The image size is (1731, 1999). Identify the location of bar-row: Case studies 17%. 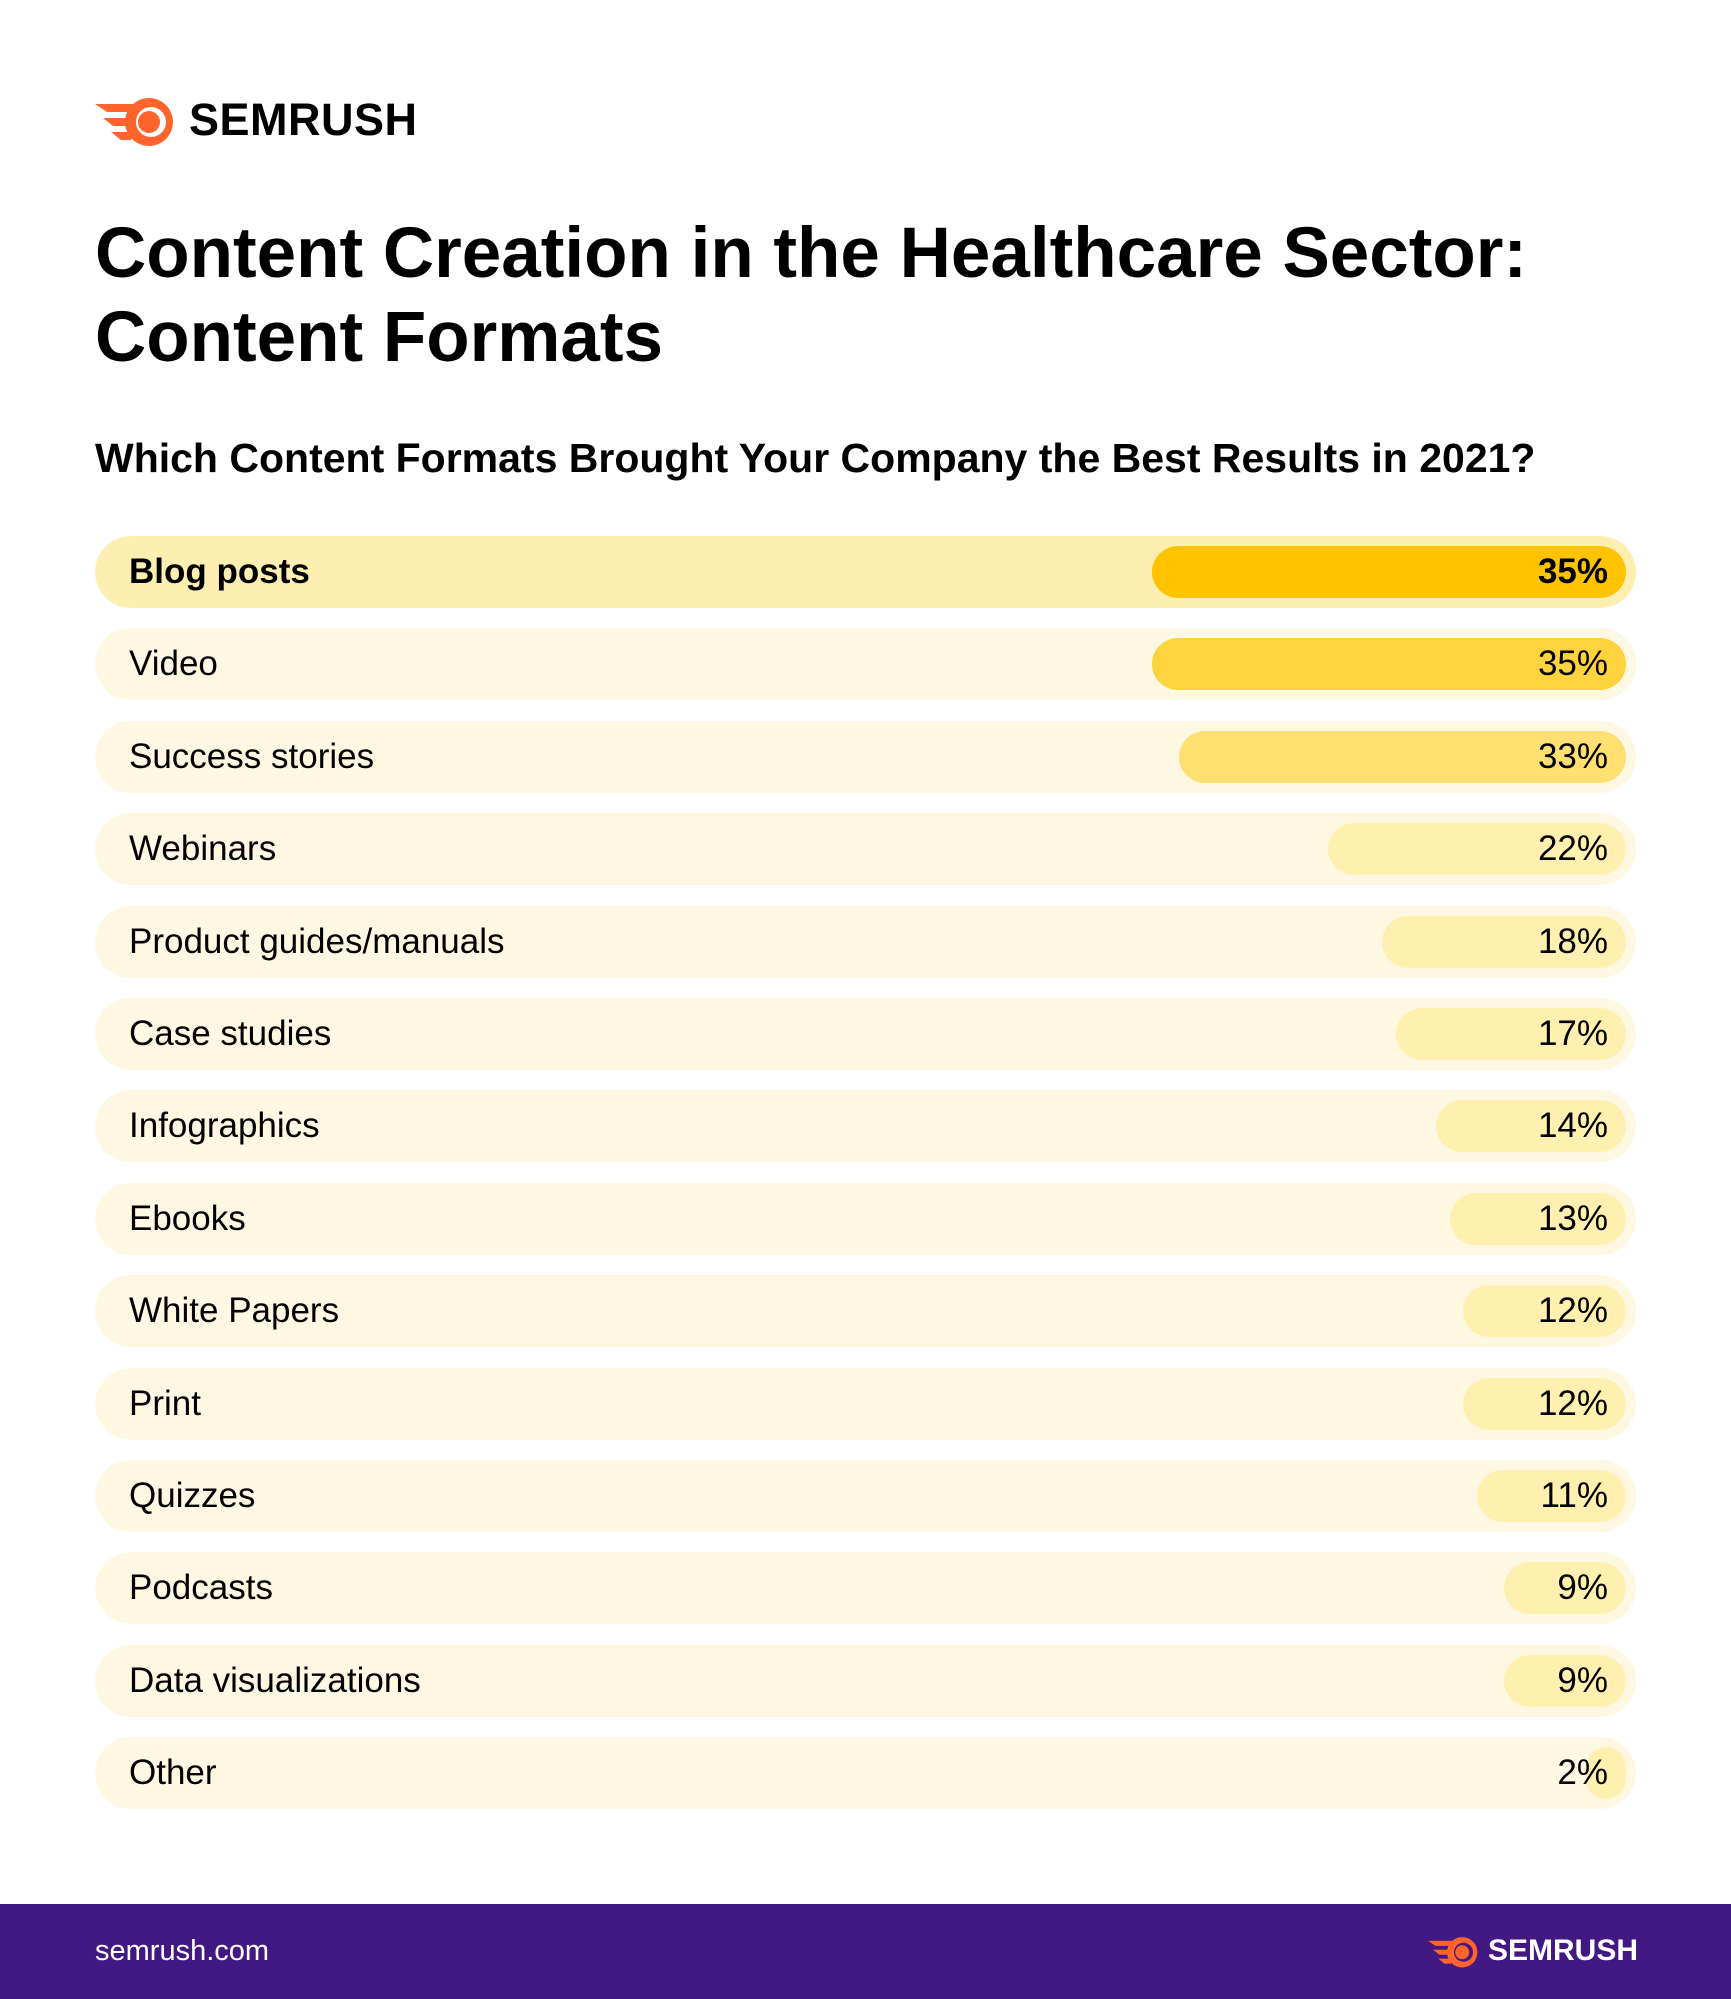
(865, 1034).